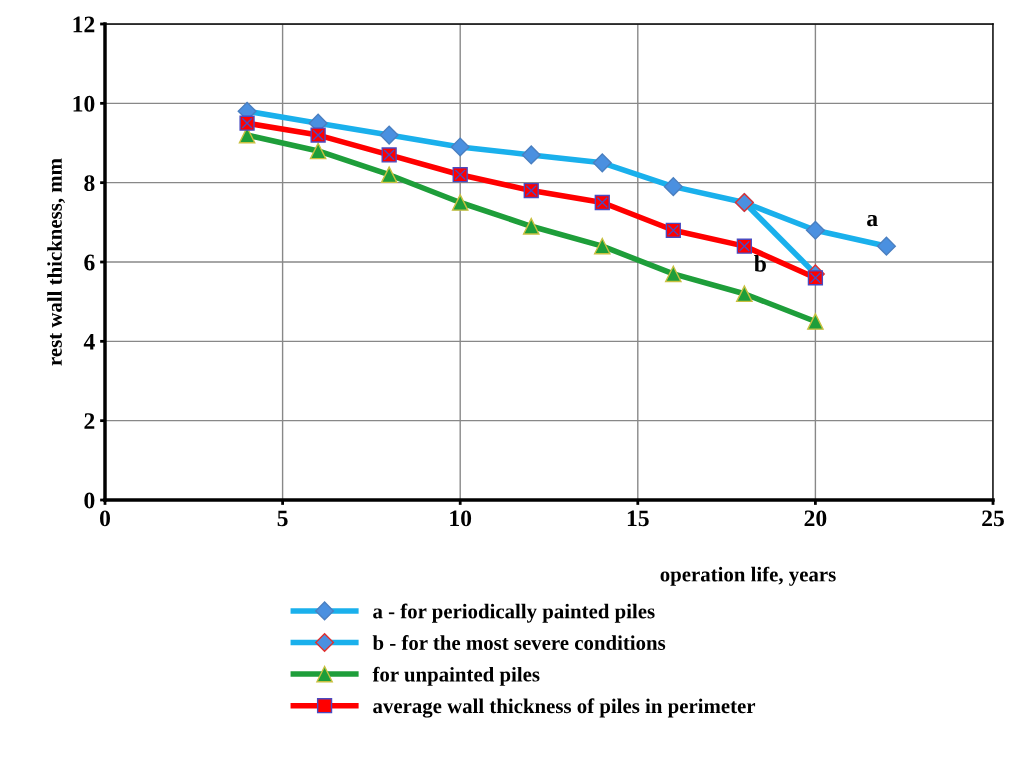  I want to click on x-tick-label: 0, so click(105, 518).